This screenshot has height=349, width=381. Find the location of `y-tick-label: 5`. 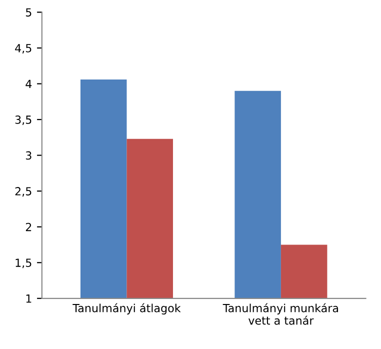

y-tick-label: 5 is located at coordinates (29, 12).